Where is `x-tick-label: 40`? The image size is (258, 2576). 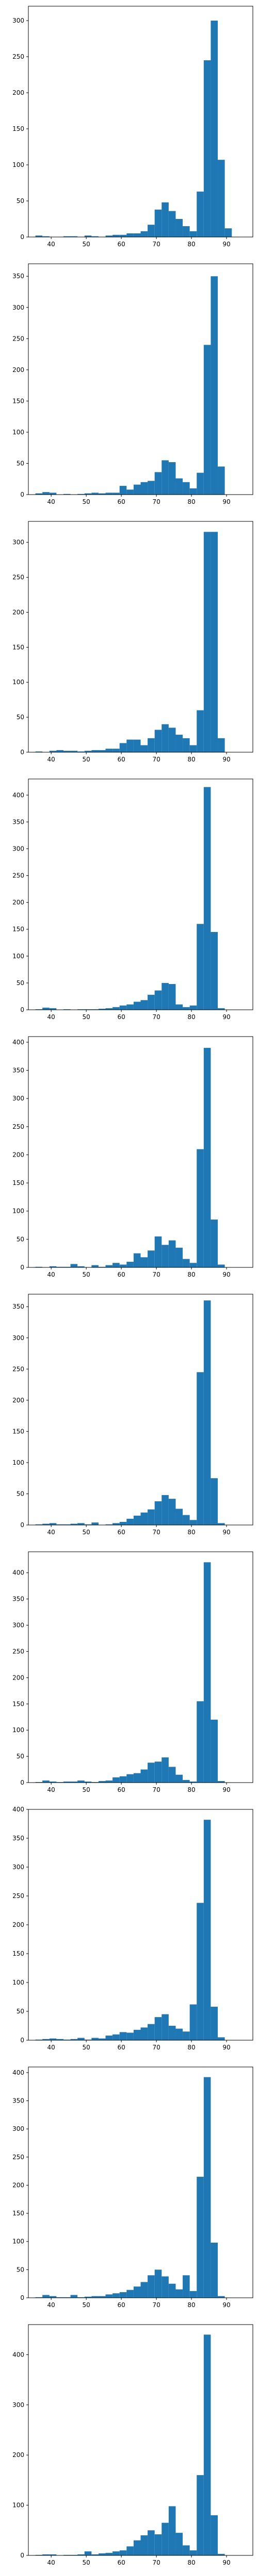
x-tick-label: 40 is located at coordinates (51, 501).